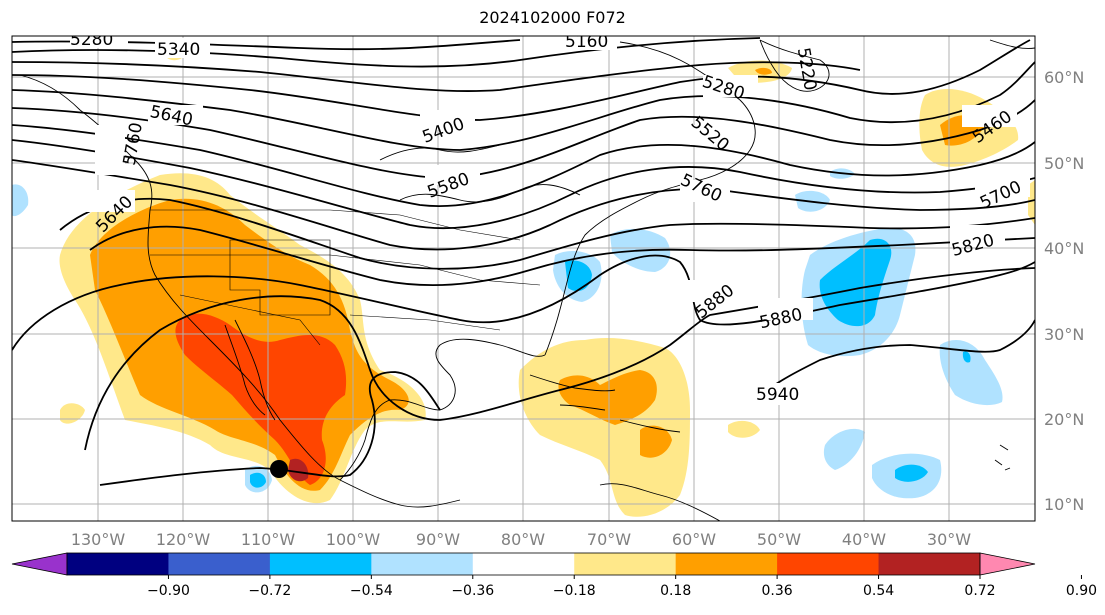 Image resolution: width=1105 pixels, height=615 pixels. I want to click on lat-label: 10°N, so click(1064, 504).